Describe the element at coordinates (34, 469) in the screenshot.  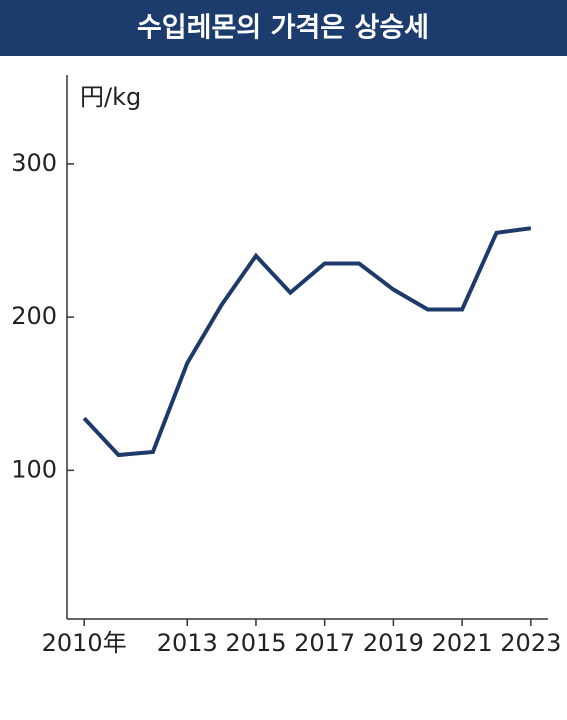
I see `y-tick-label: 100` at that location.